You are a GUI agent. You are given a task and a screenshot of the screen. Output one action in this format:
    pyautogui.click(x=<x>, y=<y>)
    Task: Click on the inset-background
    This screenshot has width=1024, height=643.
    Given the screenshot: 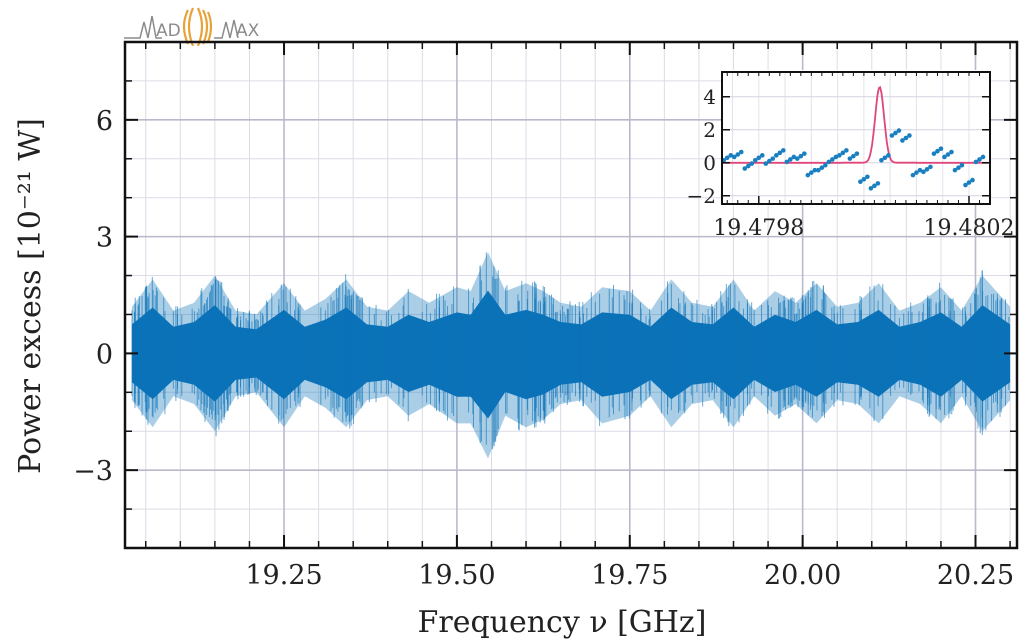 What is the action you would take?
    pyautogui.click(x=856, y=137)
    